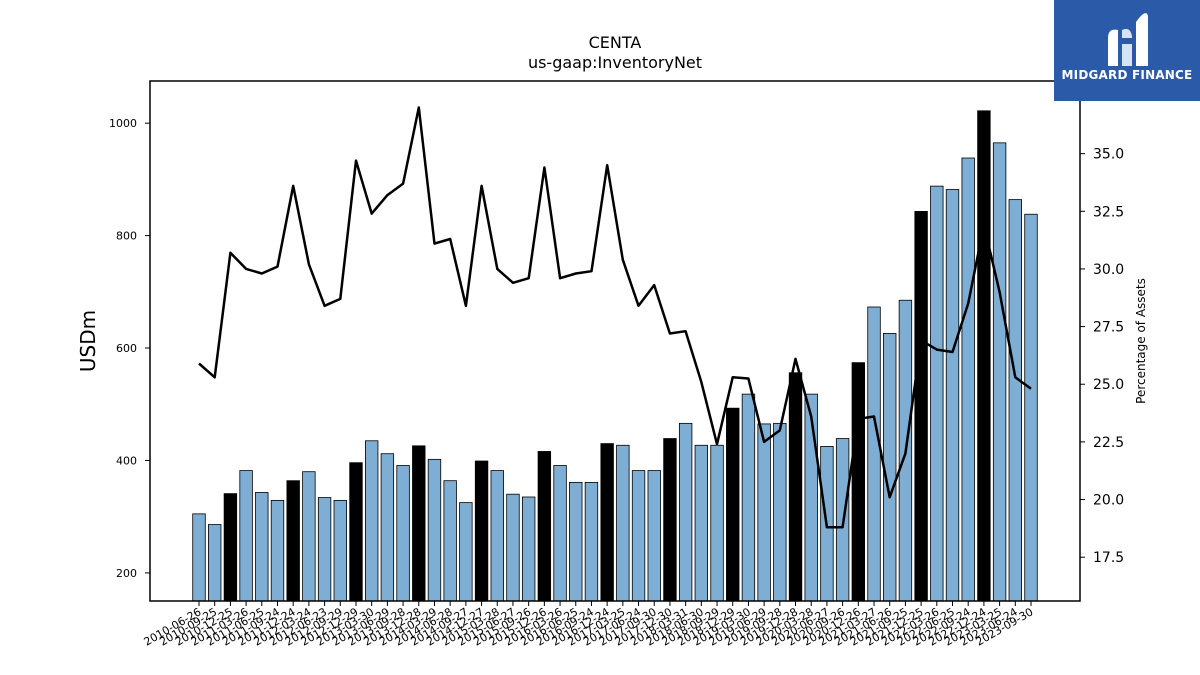 Image resolution: width=1200 pixels, height=675 pixels. Describe the element at coordinates (1108, 501) in the screenshot. I see `y2-tick-label: 20.0` at that location.